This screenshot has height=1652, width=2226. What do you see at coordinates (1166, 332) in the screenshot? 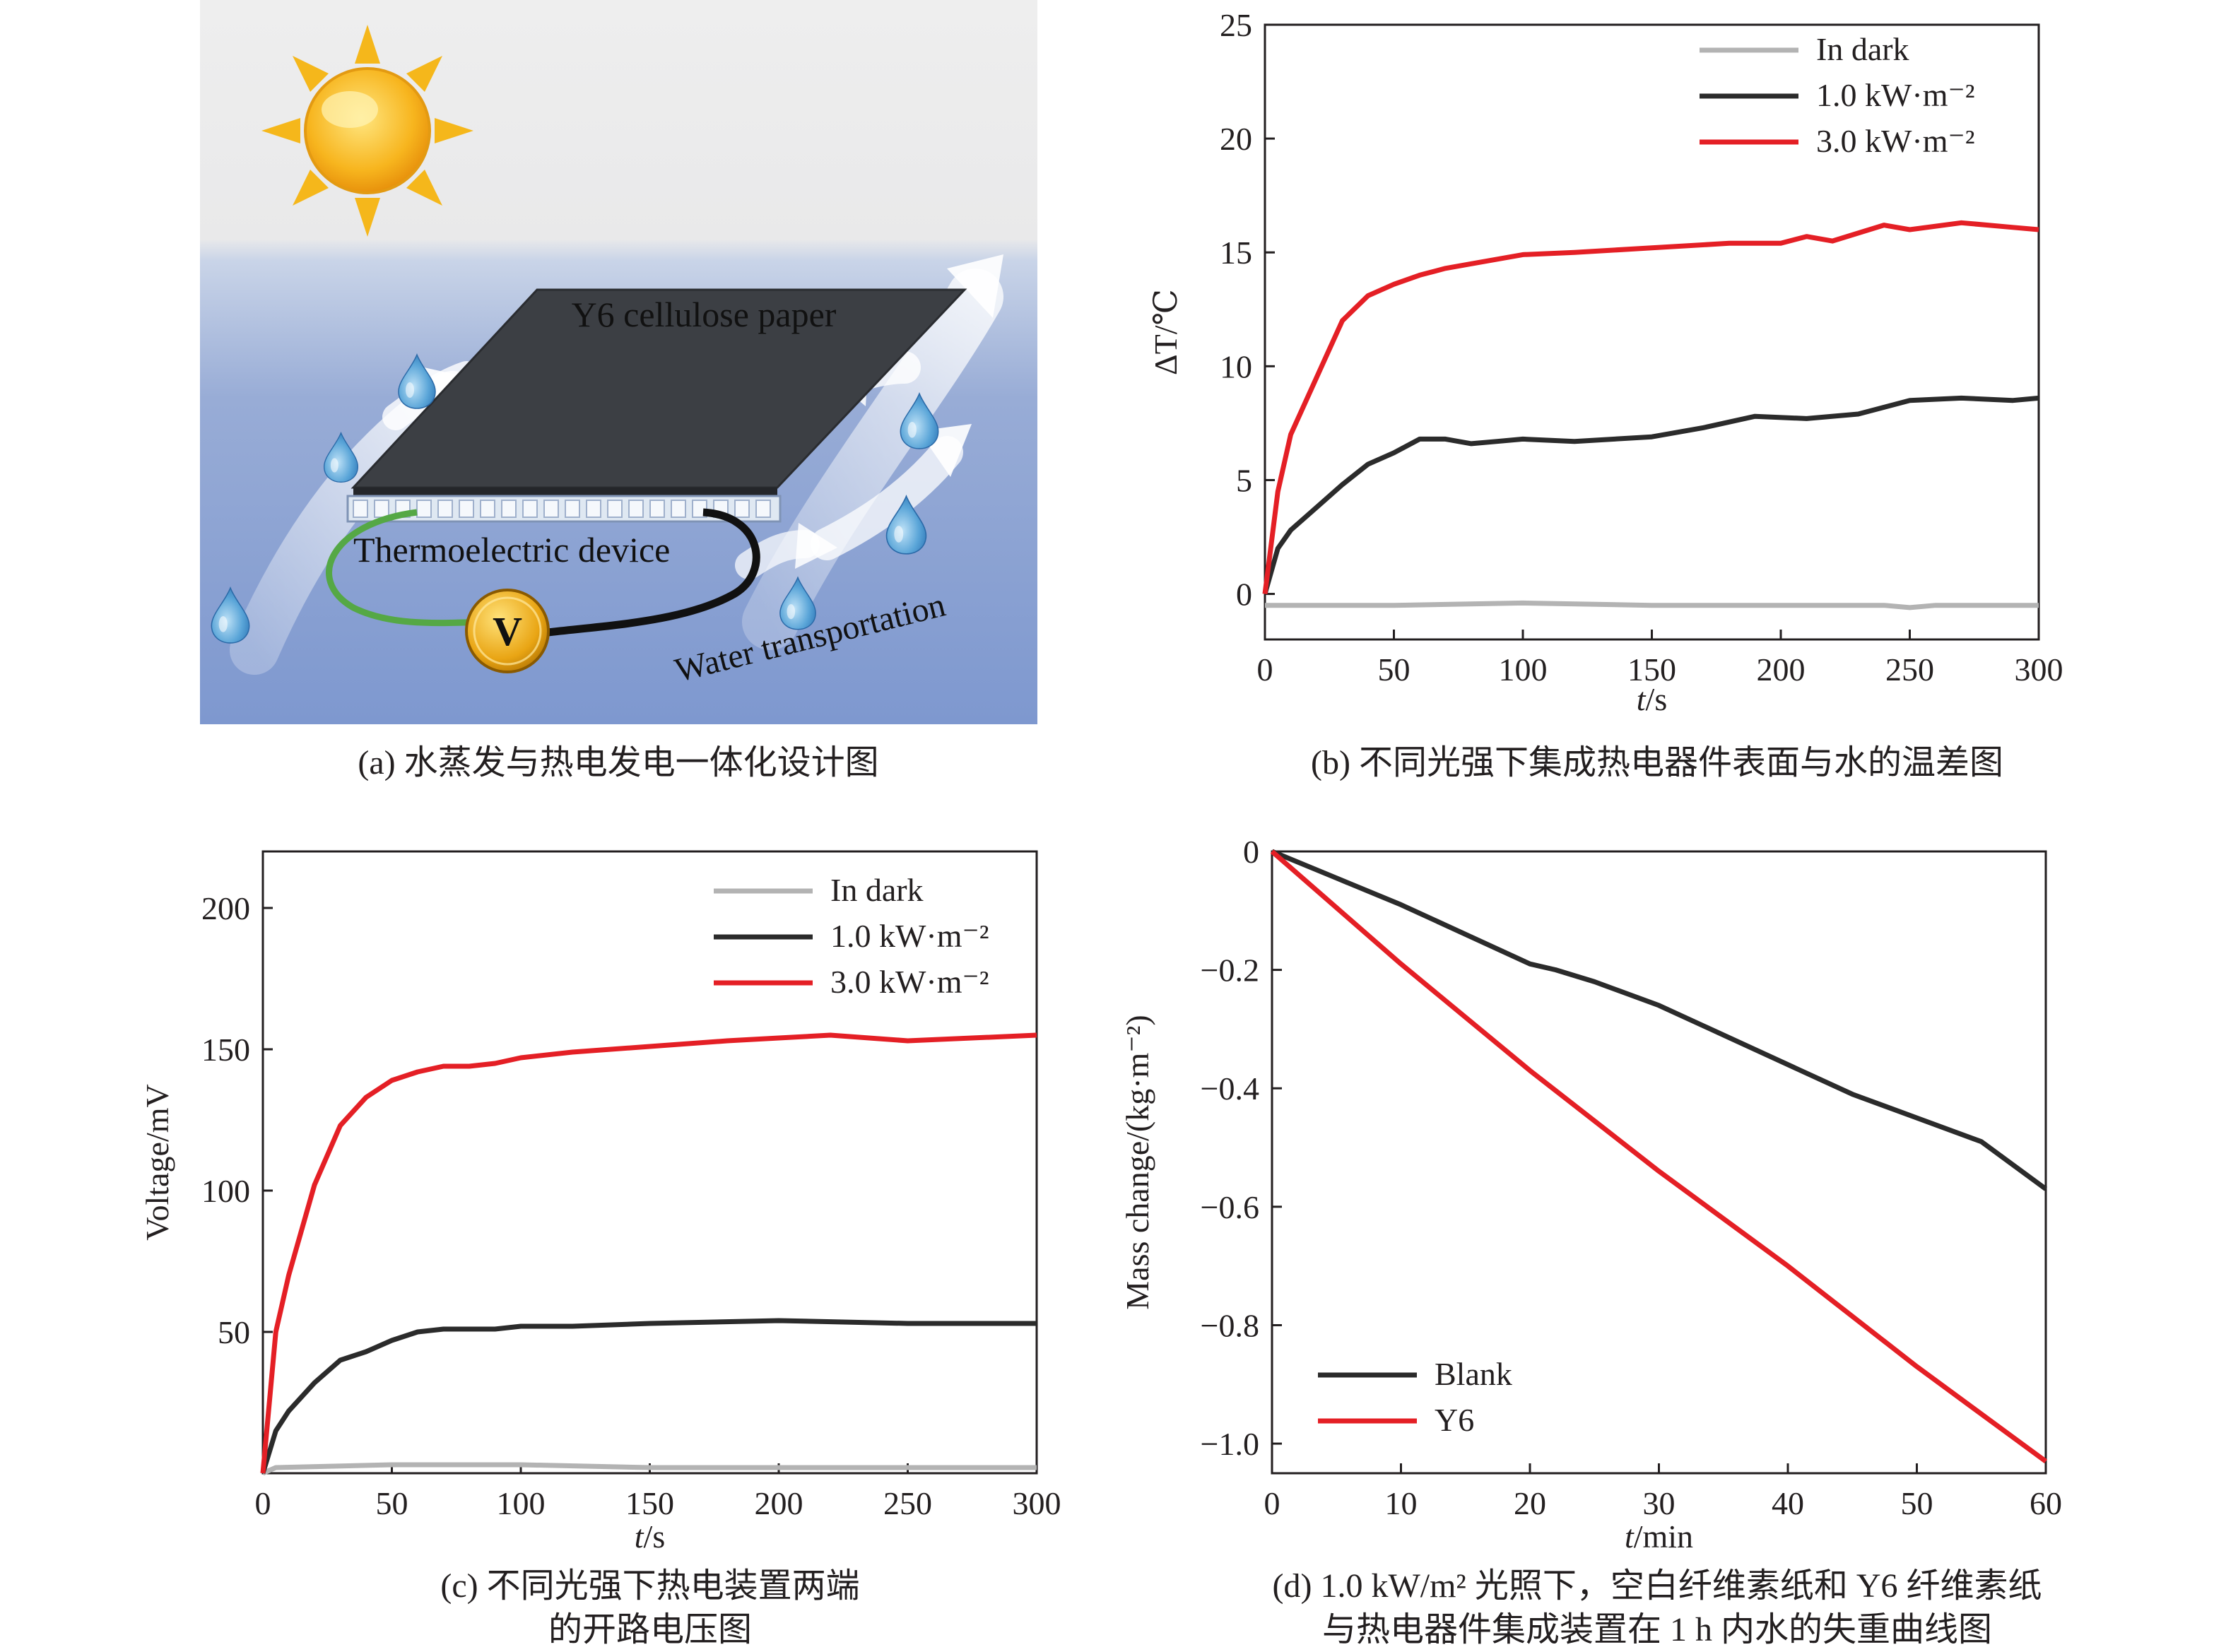
I see `y-axis-label: ΔT/℃` at bounding box center [1166, 332].